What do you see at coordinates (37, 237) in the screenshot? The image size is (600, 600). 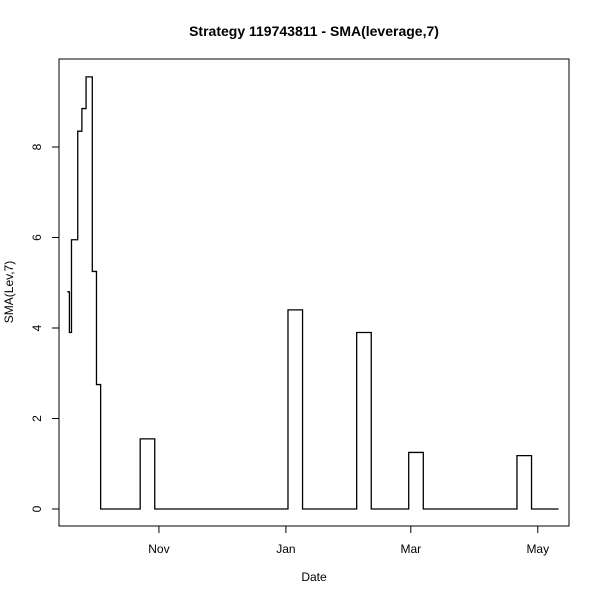 I see `y-tick-label: 6` at bounding box center [37, 237].